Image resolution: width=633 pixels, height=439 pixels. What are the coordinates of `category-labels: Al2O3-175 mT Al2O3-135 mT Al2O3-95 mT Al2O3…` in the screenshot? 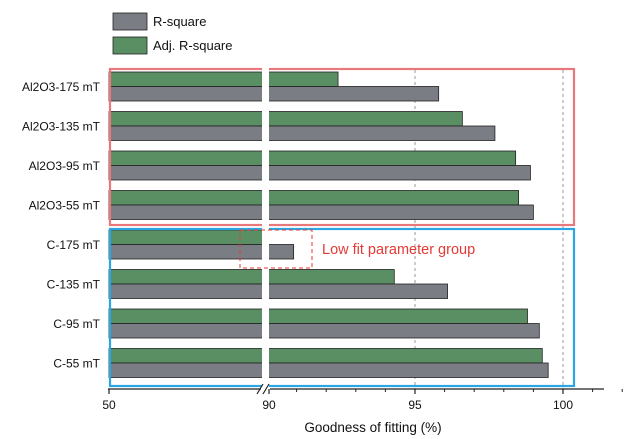 It's located at (61, 225).